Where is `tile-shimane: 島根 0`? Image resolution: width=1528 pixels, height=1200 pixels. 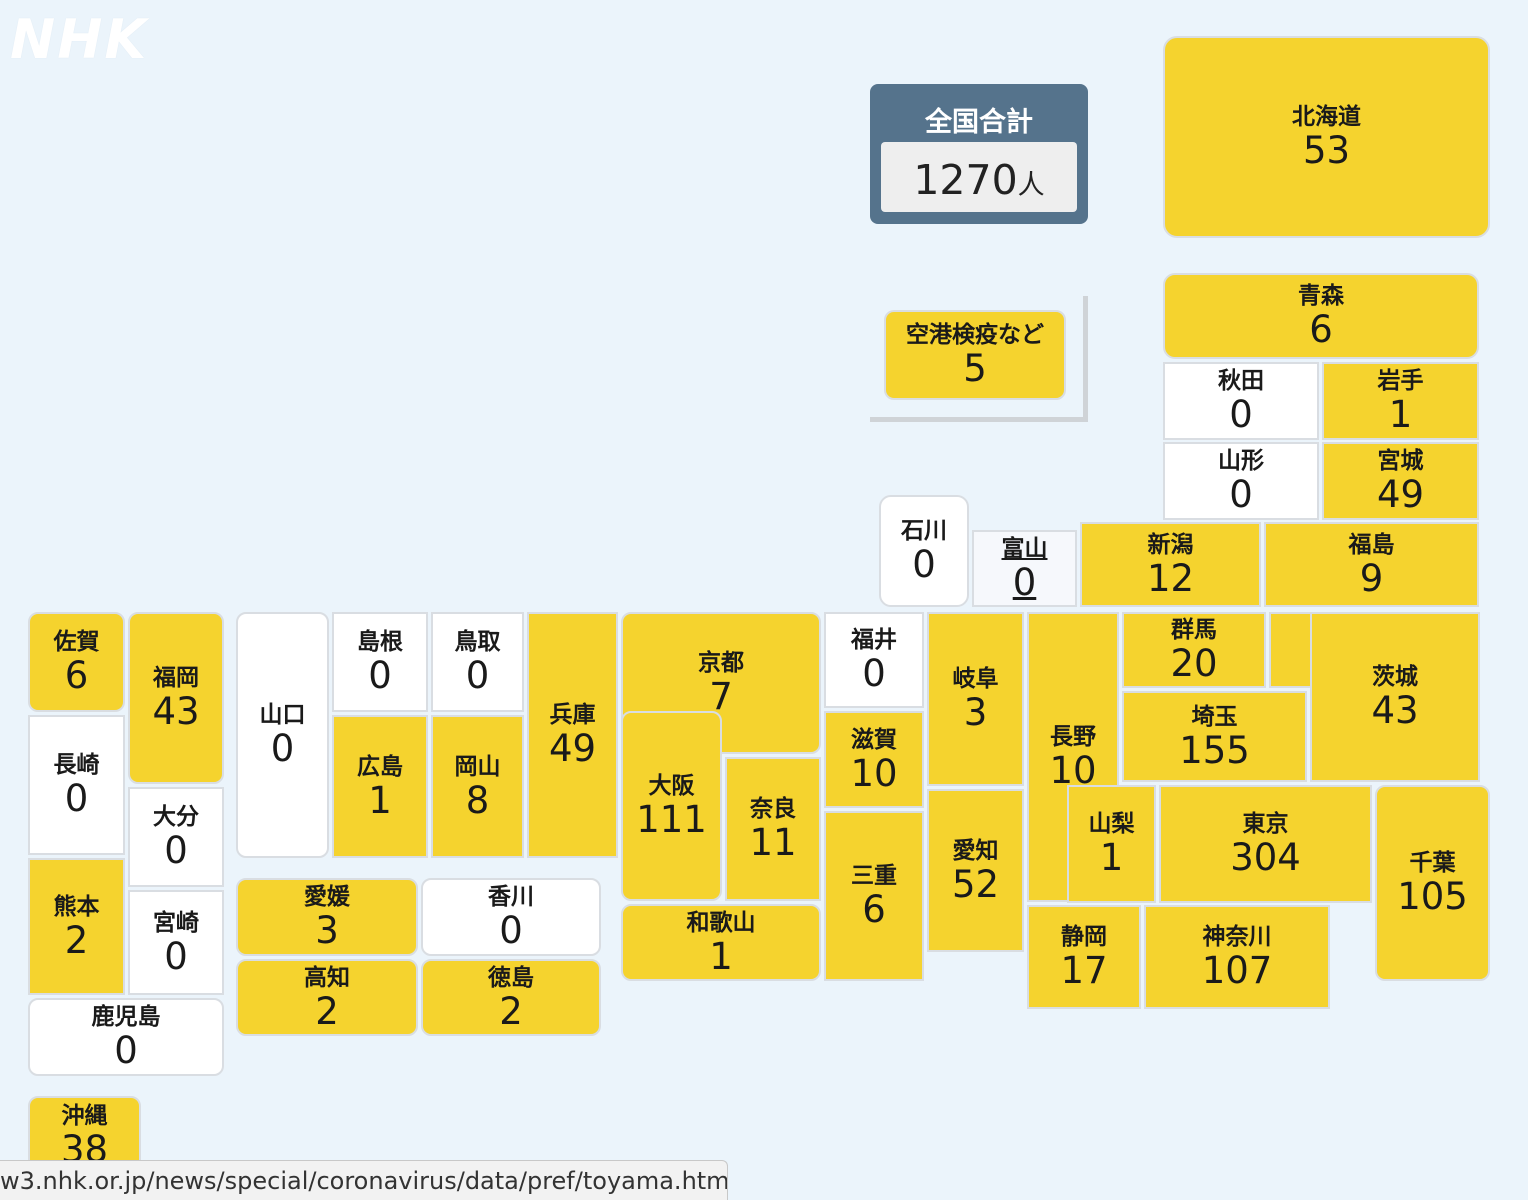 tile-shimane: 島根 0 is located at coordinates (380, 662).